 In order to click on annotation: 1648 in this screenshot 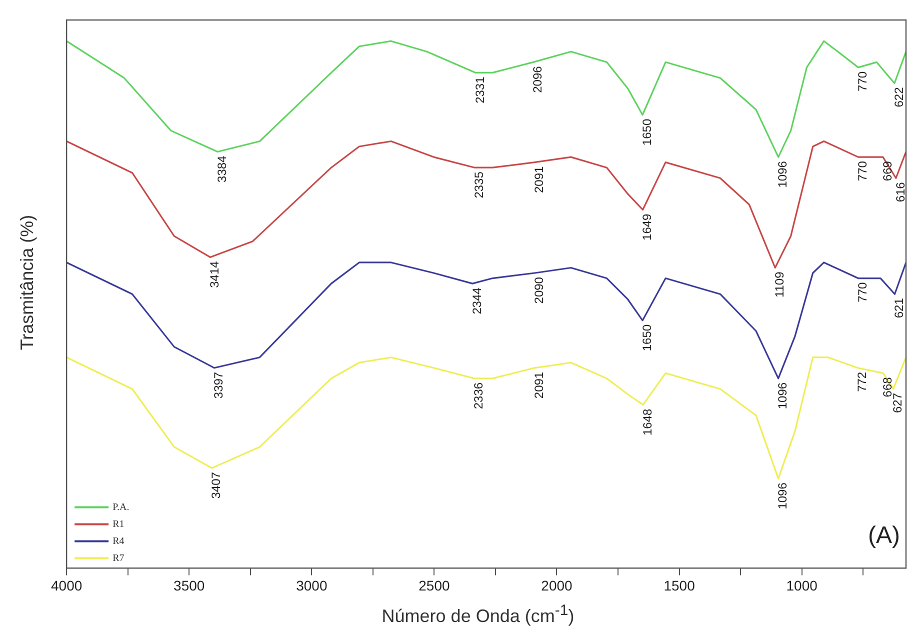, I will do `click(647, 422)`.